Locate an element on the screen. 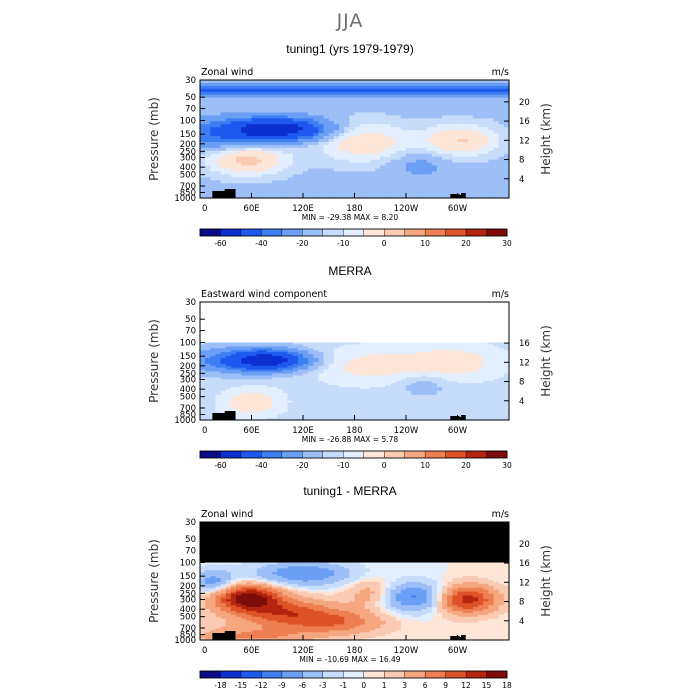  y-tick-label: 30 is located at coordinates (190, 303).